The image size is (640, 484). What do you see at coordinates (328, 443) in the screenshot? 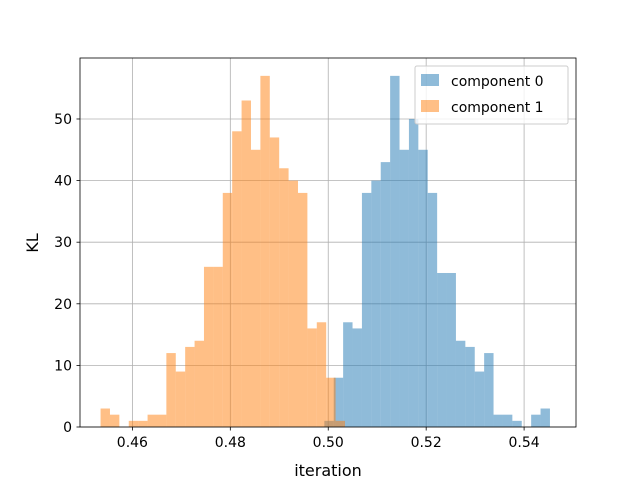
I see `x-tick-label: 0.50` at bounding box center [328, 443].